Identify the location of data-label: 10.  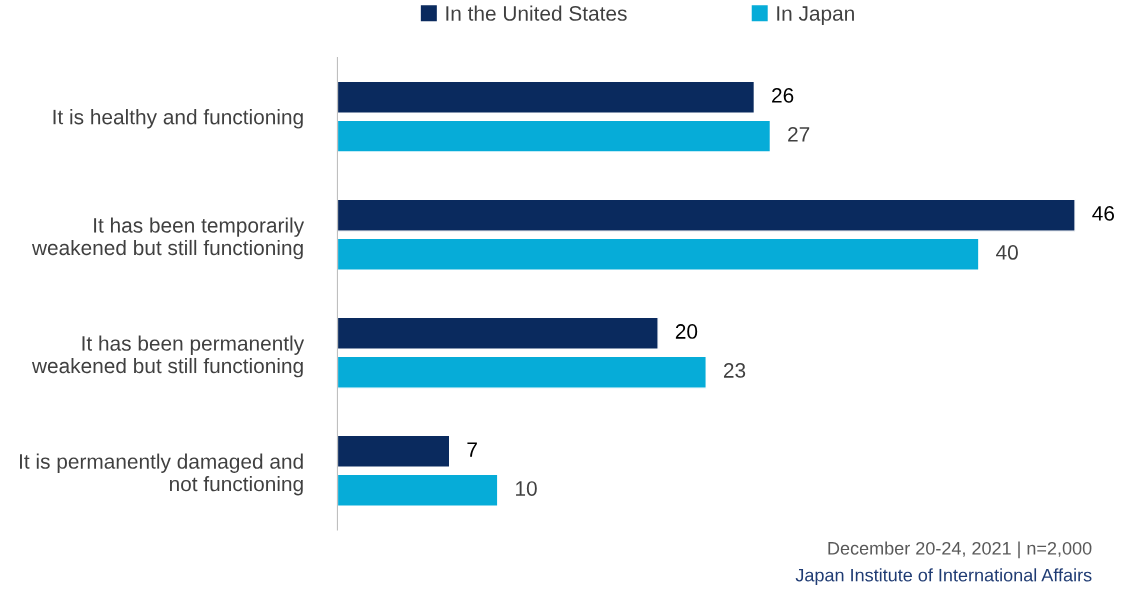
(526, 488).